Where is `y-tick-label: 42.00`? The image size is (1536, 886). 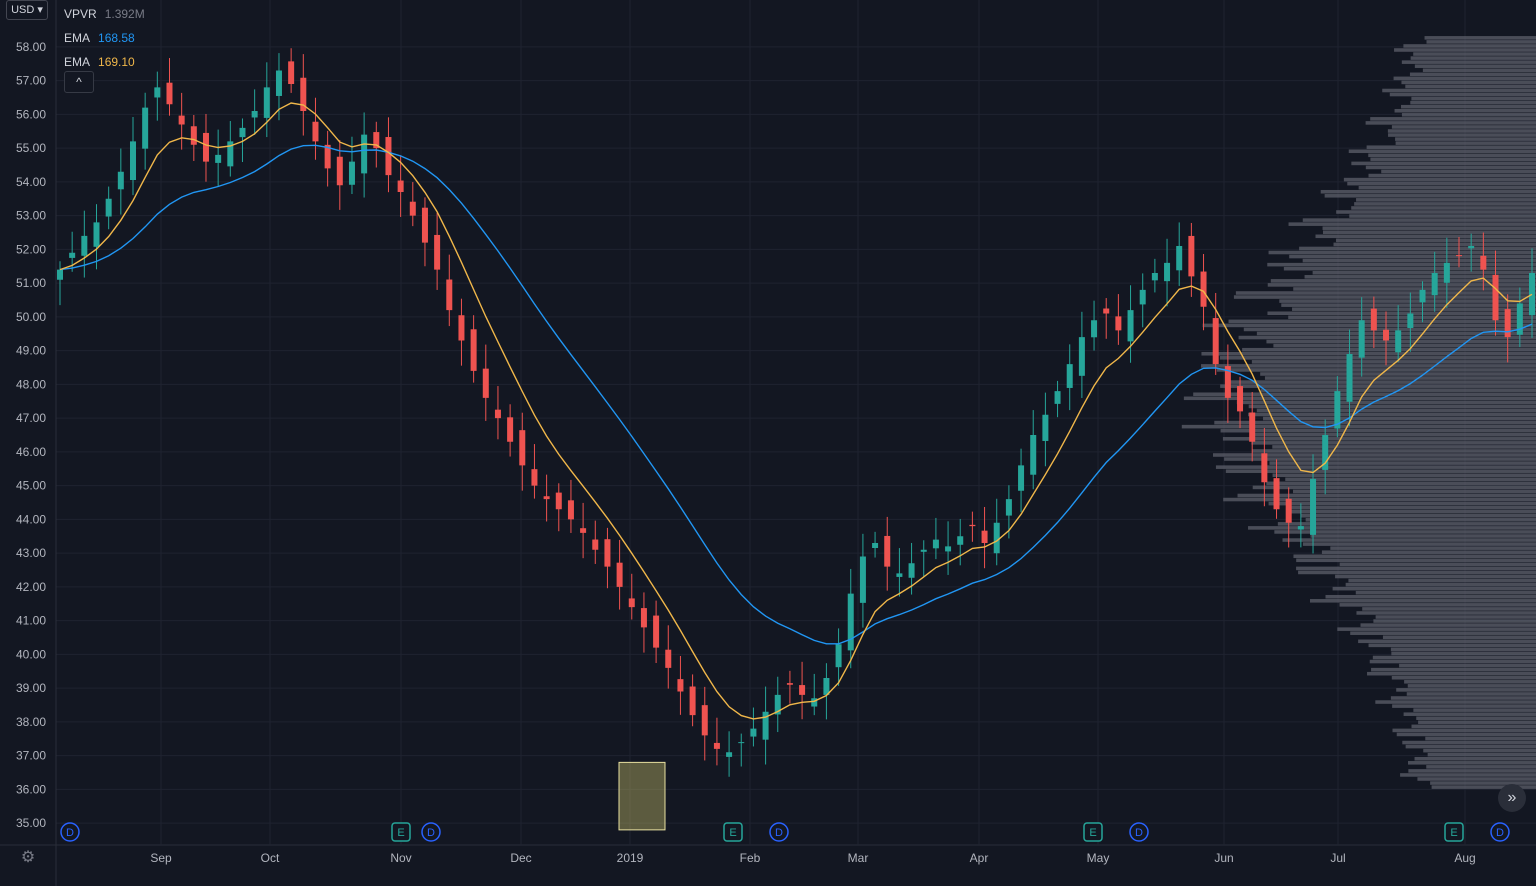
y-tick-label: 42.00 is located at coordinates (31, 587).